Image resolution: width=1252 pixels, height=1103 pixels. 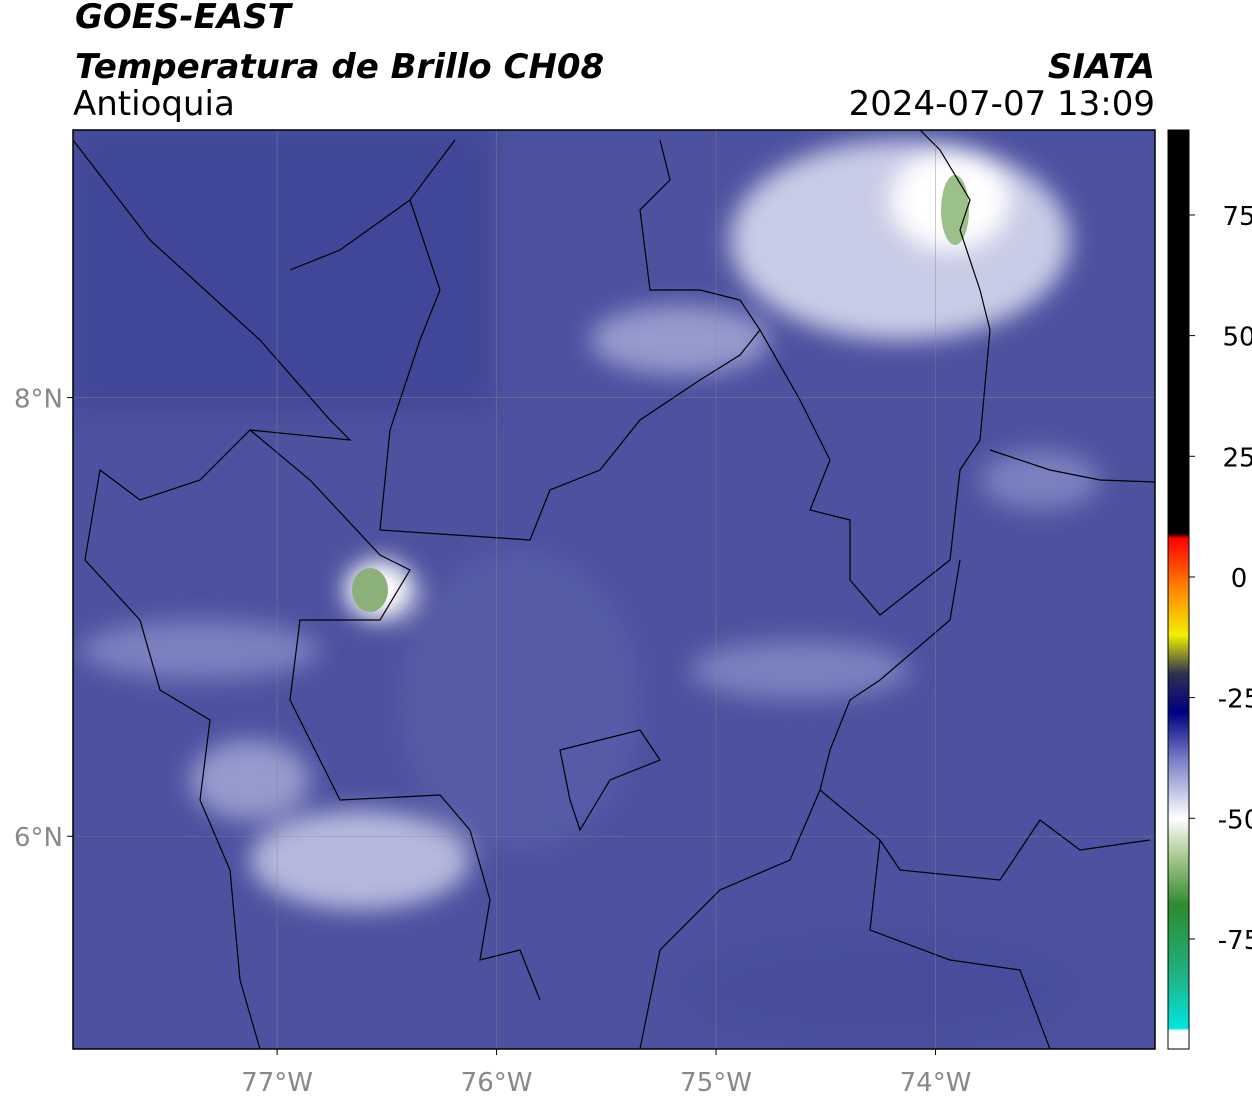 What do you see at coordinates (1239, 579) in the screenshot?
I see `colorbar-tick-label: 0` at bounding box center [1239, 579].